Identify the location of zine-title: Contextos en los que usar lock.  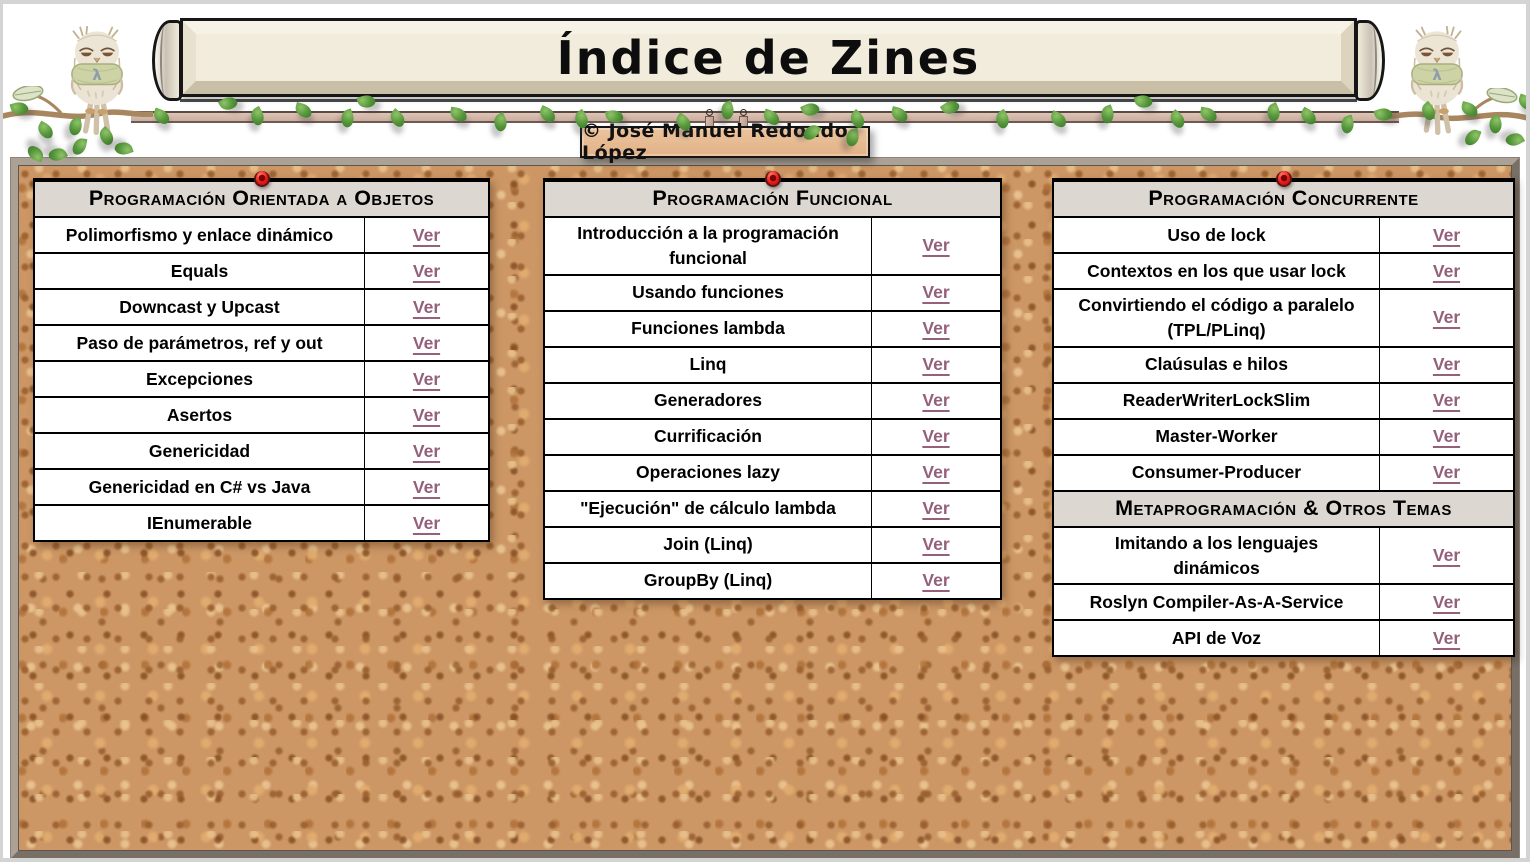
(1217, 271).